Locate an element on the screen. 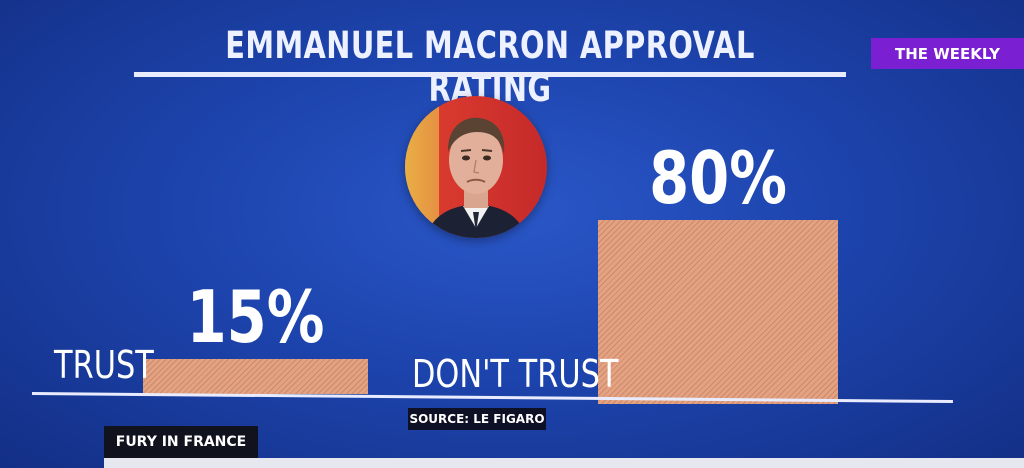 The height and width of the screenshot is (468, 1024). category-label-trust: TRUST is located at coordinates (104, 365).